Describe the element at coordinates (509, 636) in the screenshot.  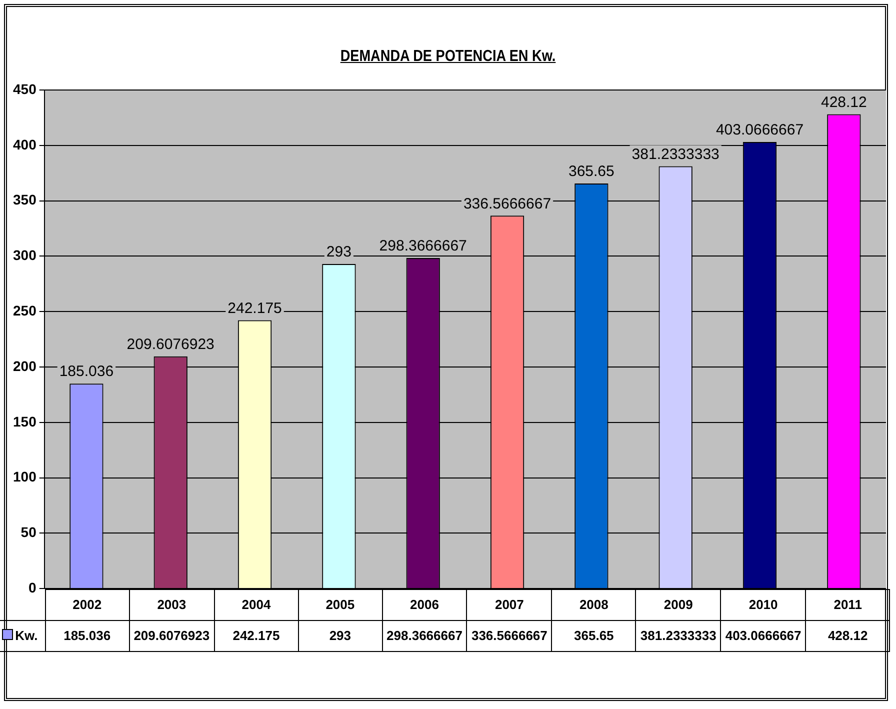
I see `data-label: 336.5666667` at that location.